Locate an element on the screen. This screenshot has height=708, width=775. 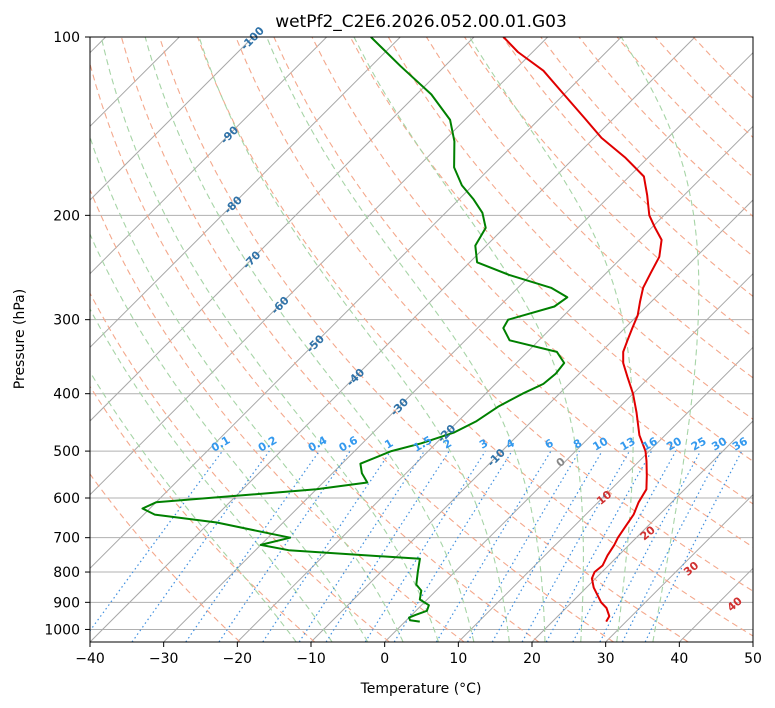
x-tick-label: 20 is located at coordinates (532, 659).